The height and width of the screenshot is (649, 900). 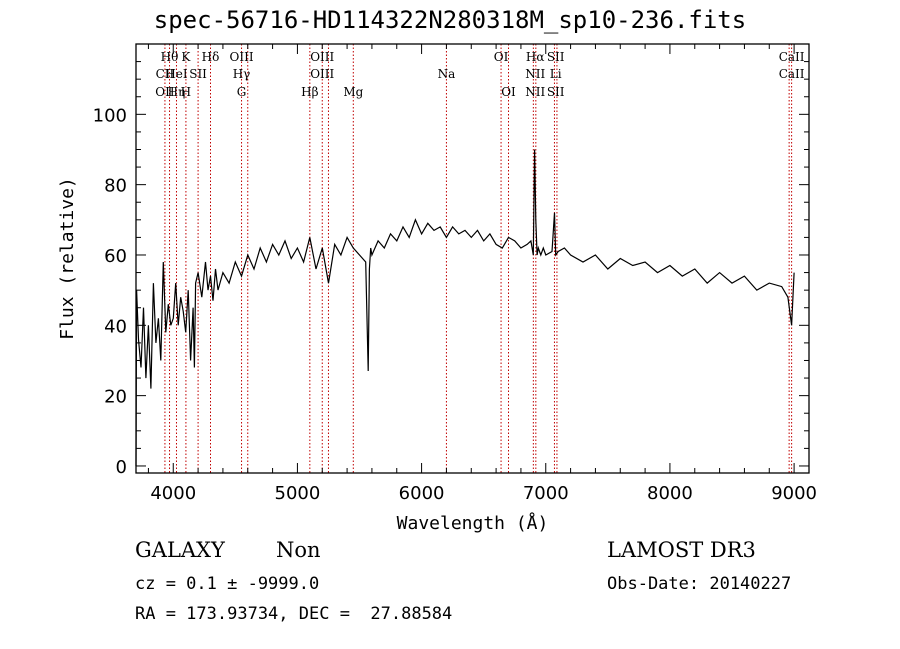 What do you see at coordinates (121, 467) in the screenshot?
I see `y-tick-label: 0` at bounding box center [121, 467].